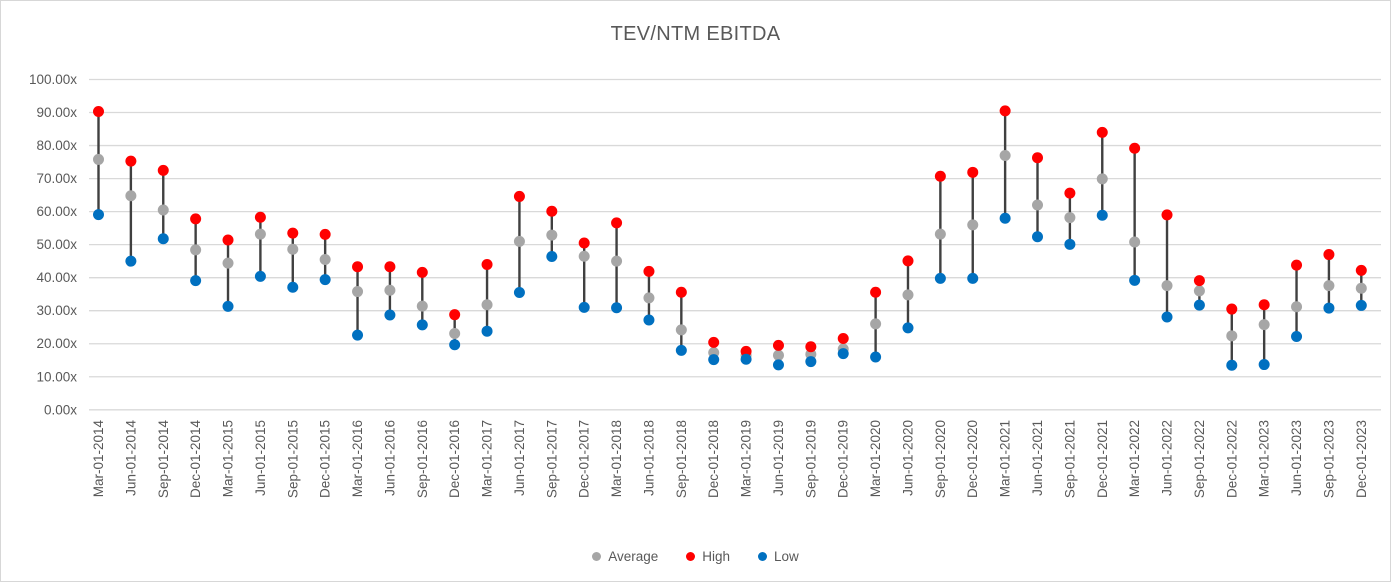  I want to click on legend-item-low: Low, so click(778, 556).